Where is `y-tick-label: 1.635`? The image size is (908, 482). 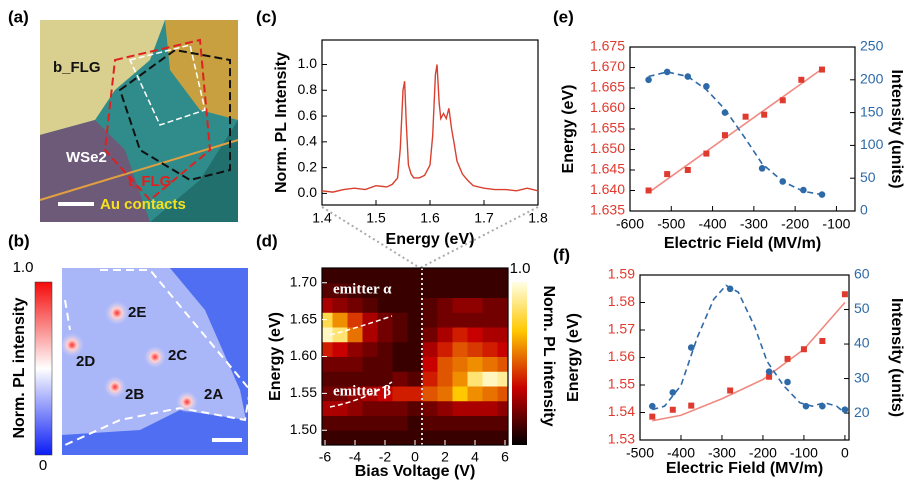
y-tick-label: 1.635 is located at coordinates (607, 210).